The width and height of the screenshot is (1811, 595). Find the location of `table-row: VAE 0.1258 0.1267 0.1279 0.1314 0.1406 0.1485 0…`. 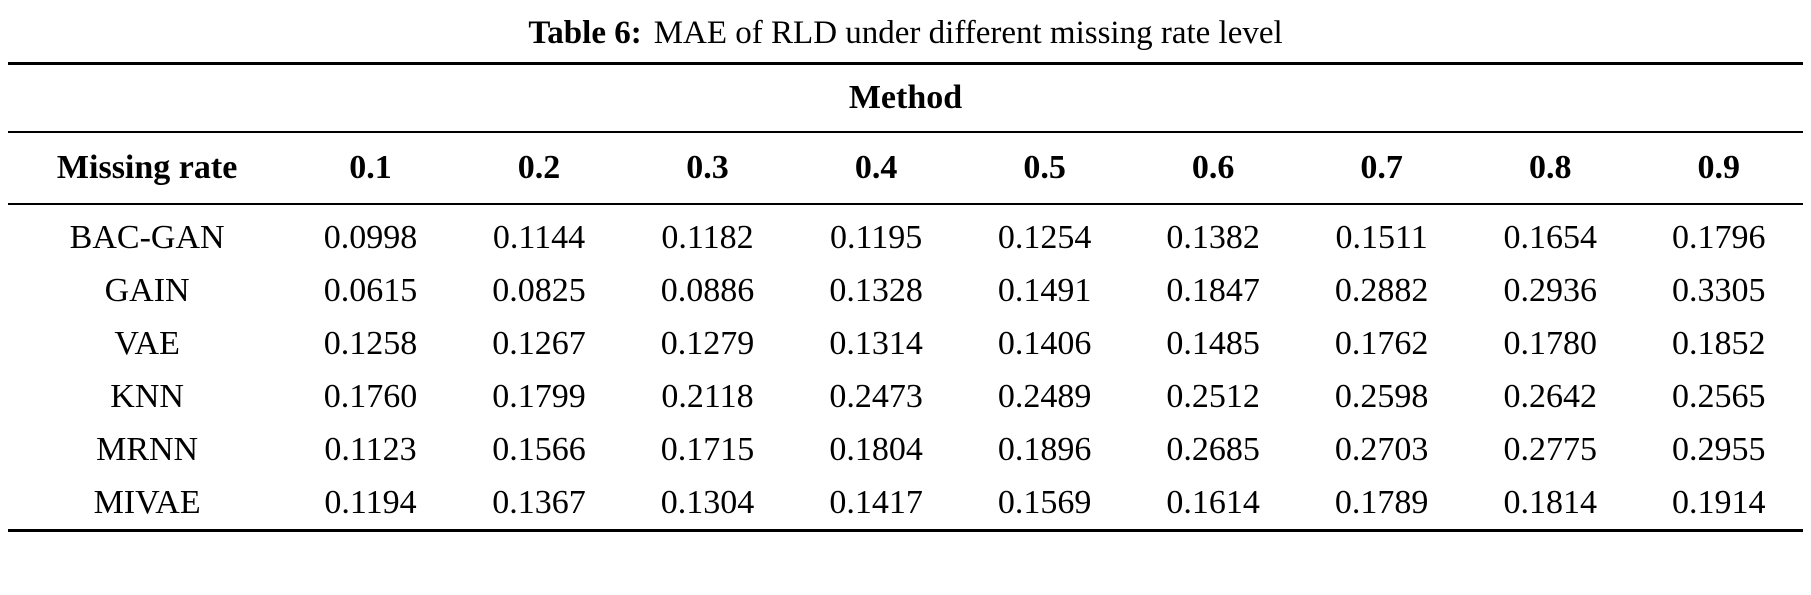

table-row: VAE 0.1258 0.1267 0.1279 0.1314 0.1406 0.1485 0… is located at coordinates (905, 343).